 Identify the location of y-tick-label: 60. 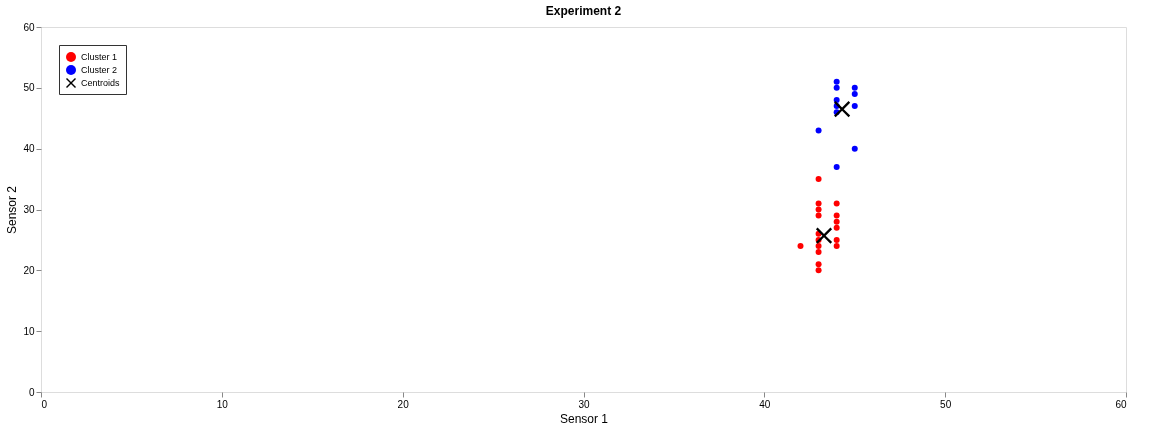
(29, 27).